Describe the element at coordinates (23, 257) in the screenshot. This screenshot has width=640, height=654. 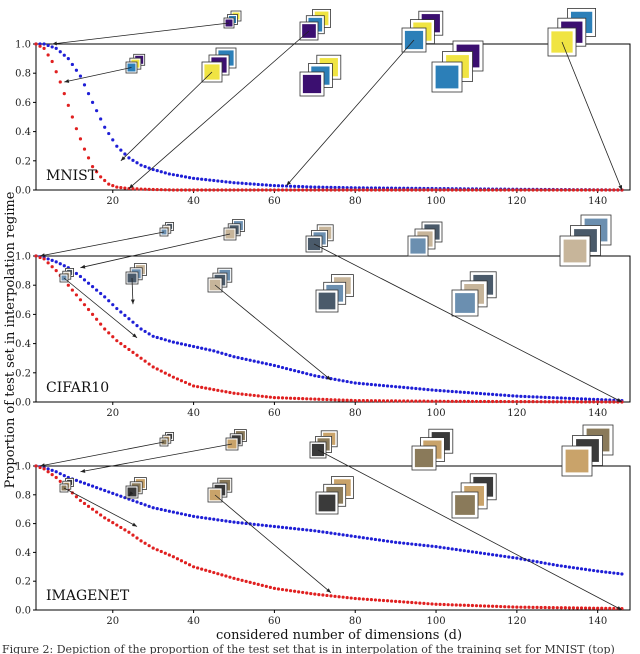
I see `y-tick-label: 1.0` at that location.